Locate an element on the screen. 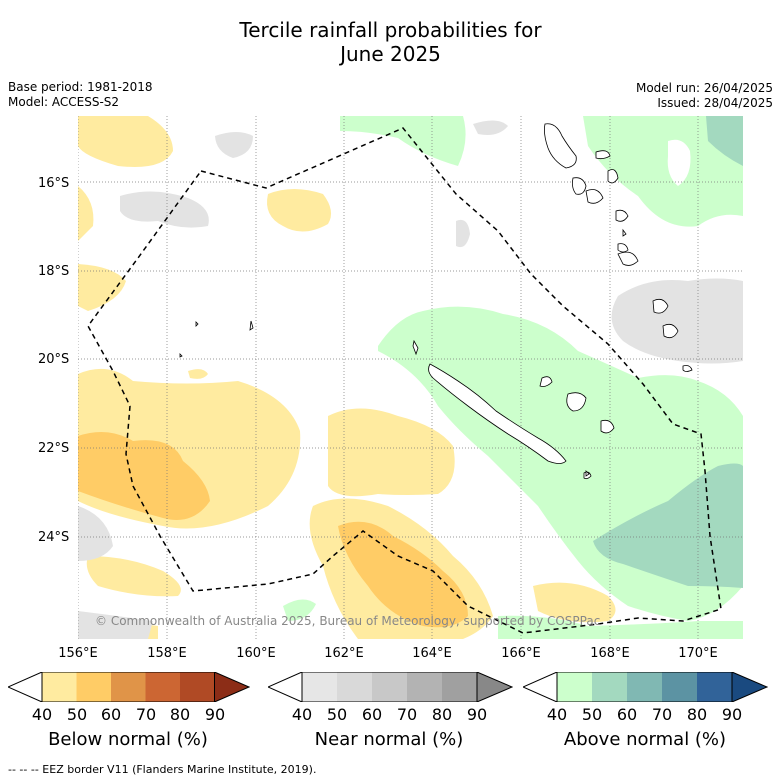 This screenshot has height=781, width=781. below60-region-south is located at coordinates (403, 574).